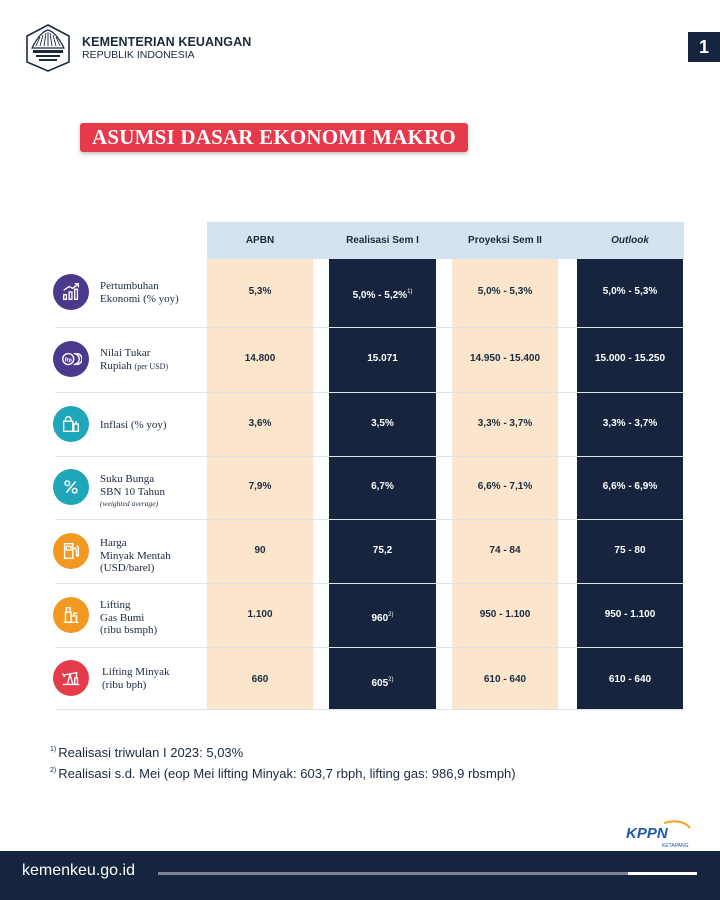 Image resolution: width=720 pixels, height=900 pixels. I want to click on cell-realisasi: 15.071, so click(382, 358).